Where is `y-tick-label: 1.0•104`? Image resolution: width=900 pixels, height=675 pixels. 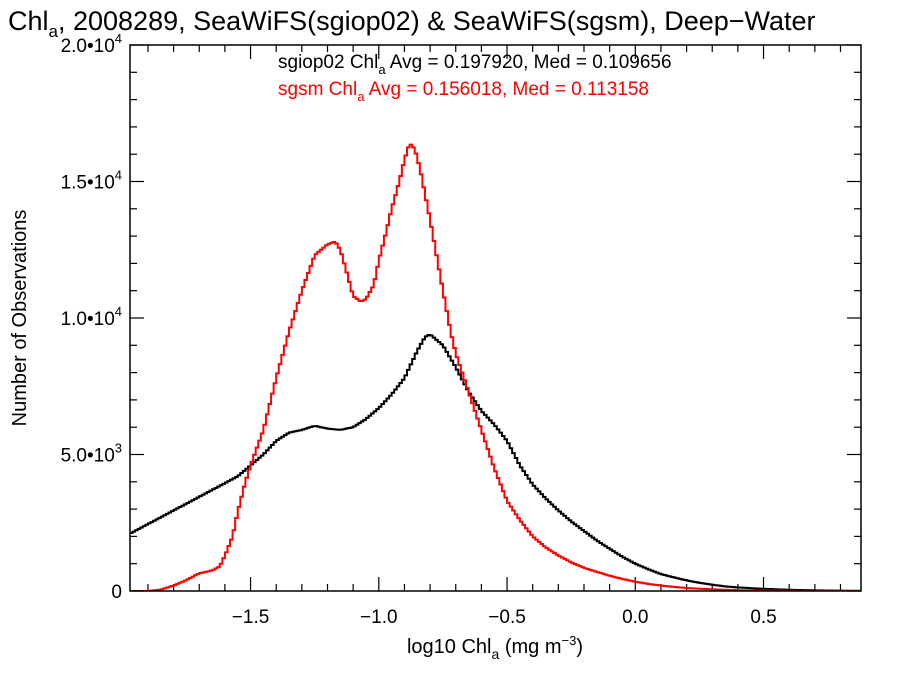 y-tick-label: 1.0•104 is located at coordinates (91, 317).